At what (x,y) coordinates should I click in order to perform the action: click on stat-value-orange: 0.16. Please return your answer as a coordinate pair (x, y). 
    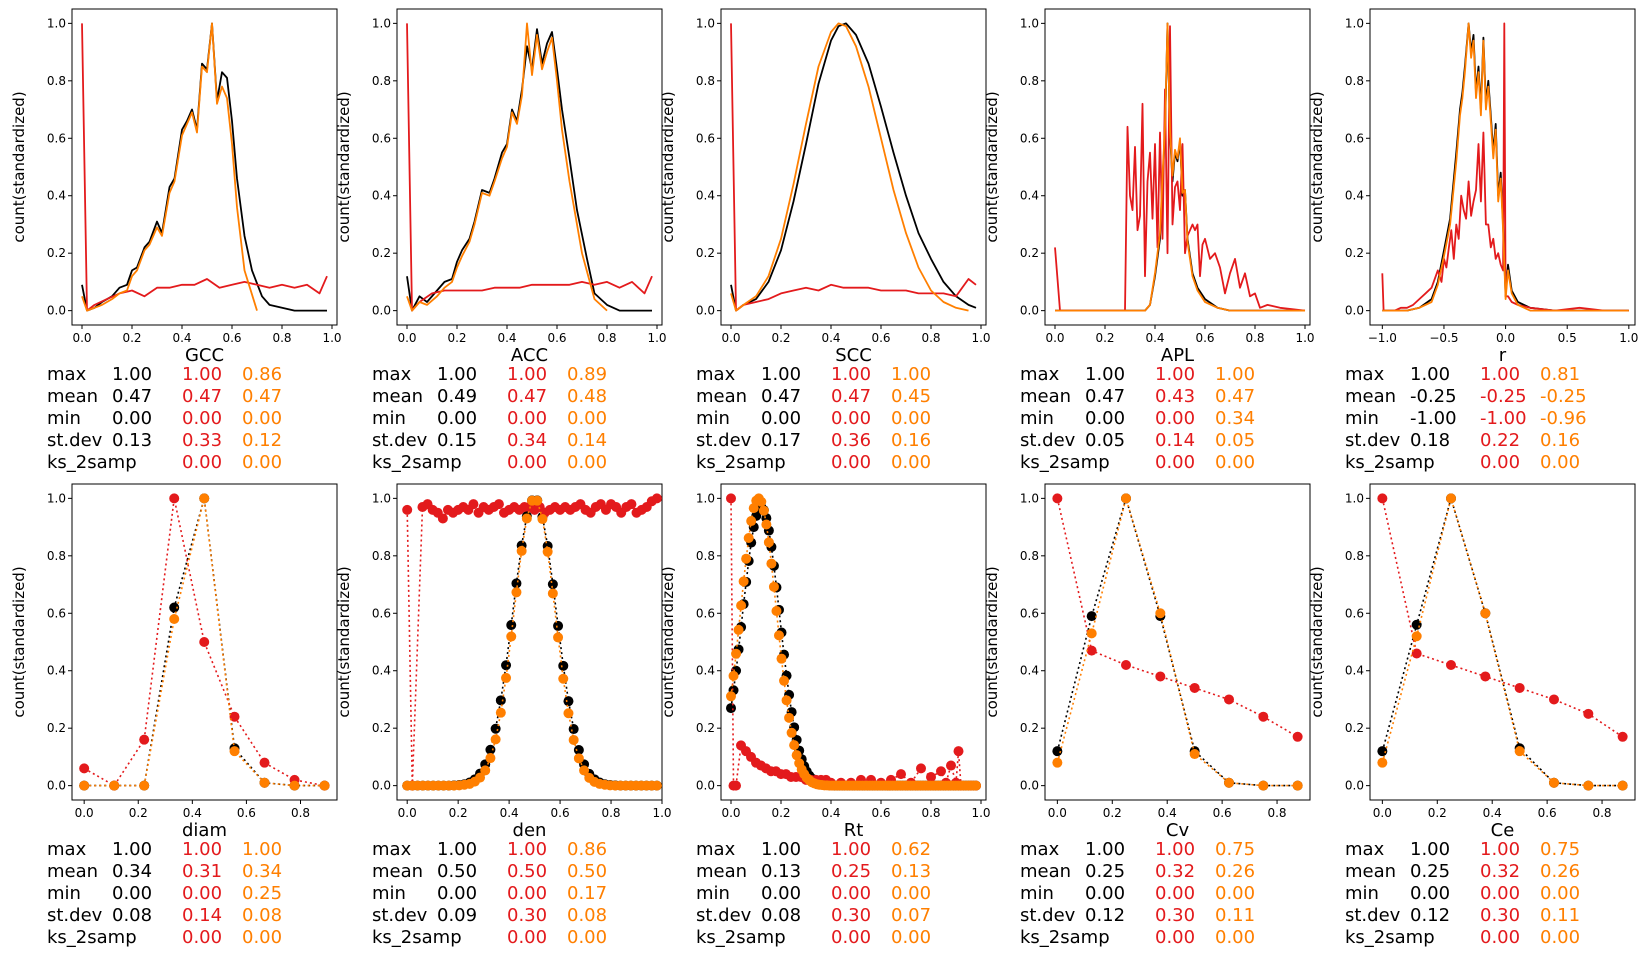
    Looking at the image, I should click on (1560, 440).